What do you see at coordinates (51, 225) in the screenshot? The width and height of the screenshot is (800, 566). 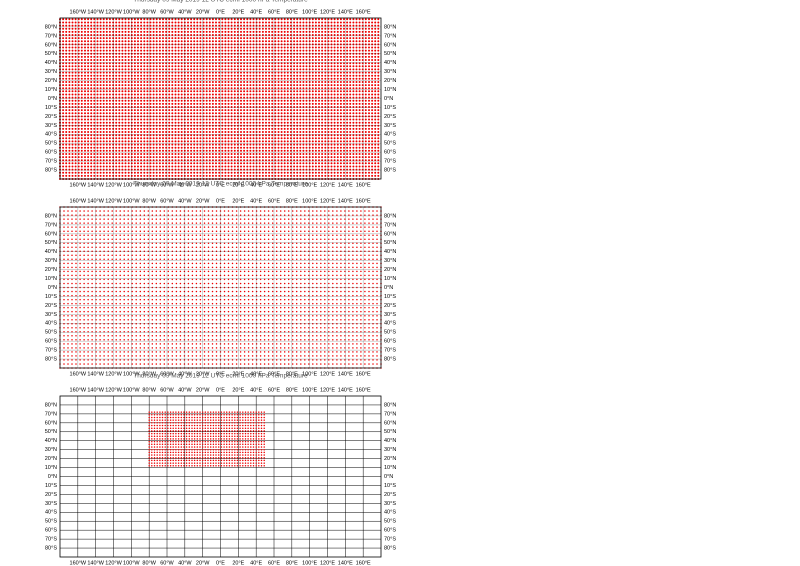 I see `lat-label: 70°N` at bounding box center [51, 225].